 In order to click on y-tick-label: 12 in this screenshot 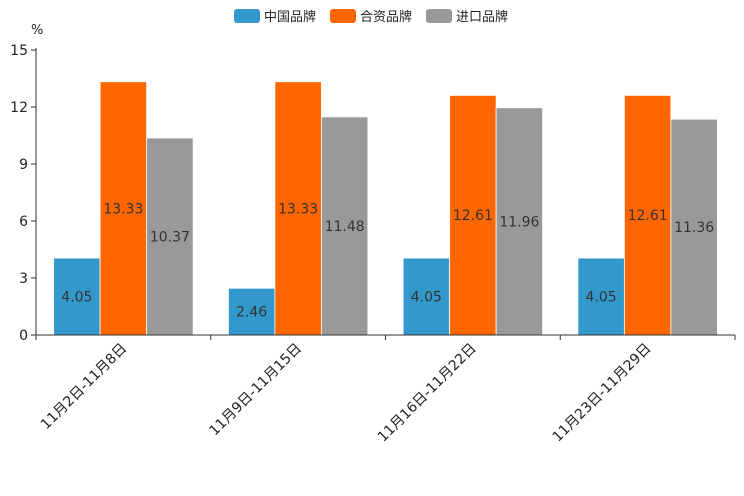, I will do `click(19, 108)`.